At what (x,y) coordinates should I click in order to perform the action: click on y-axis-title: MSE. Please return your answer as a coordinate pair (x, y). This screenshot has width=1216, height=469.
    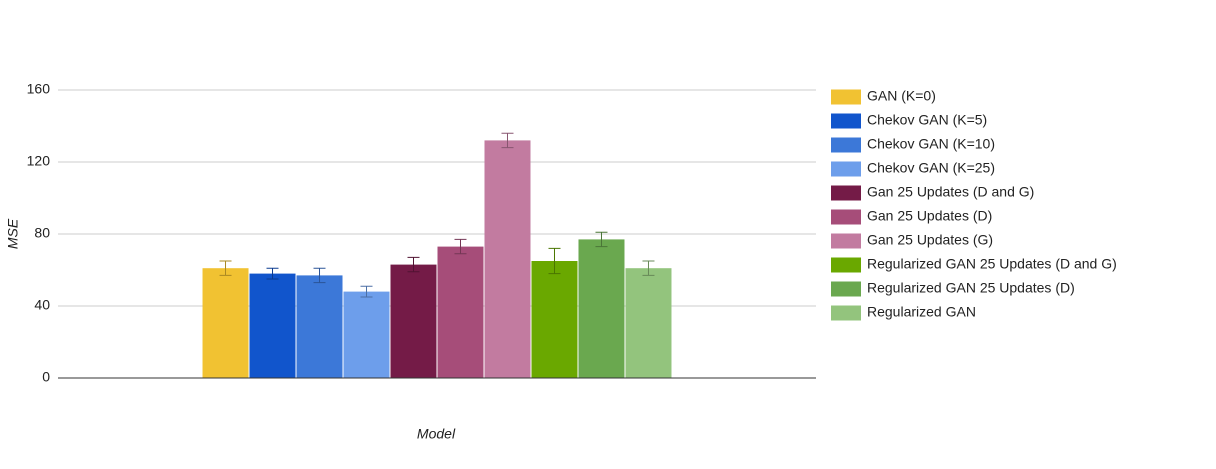
    Looking at the image, I should click on (13, 233).